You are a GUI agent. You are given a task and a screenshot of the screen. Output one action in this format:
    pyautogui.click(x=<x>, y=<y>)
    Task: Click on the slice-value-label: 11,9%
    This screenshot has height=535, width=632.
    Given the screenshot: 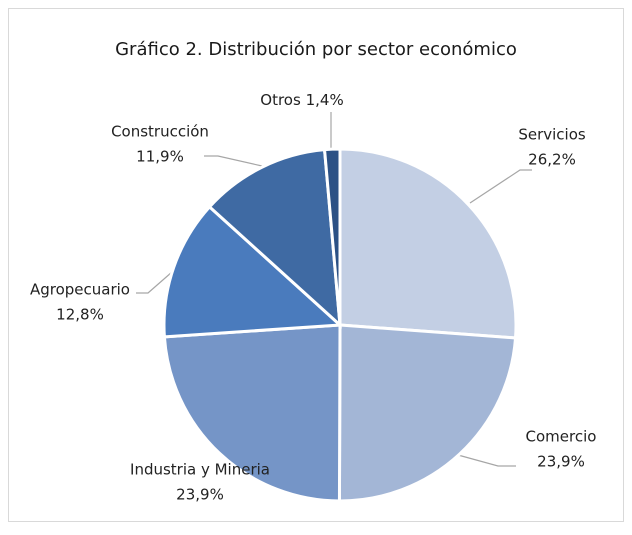 What is the action you would take?
    pyautogui.click(x=160, y=157)
    